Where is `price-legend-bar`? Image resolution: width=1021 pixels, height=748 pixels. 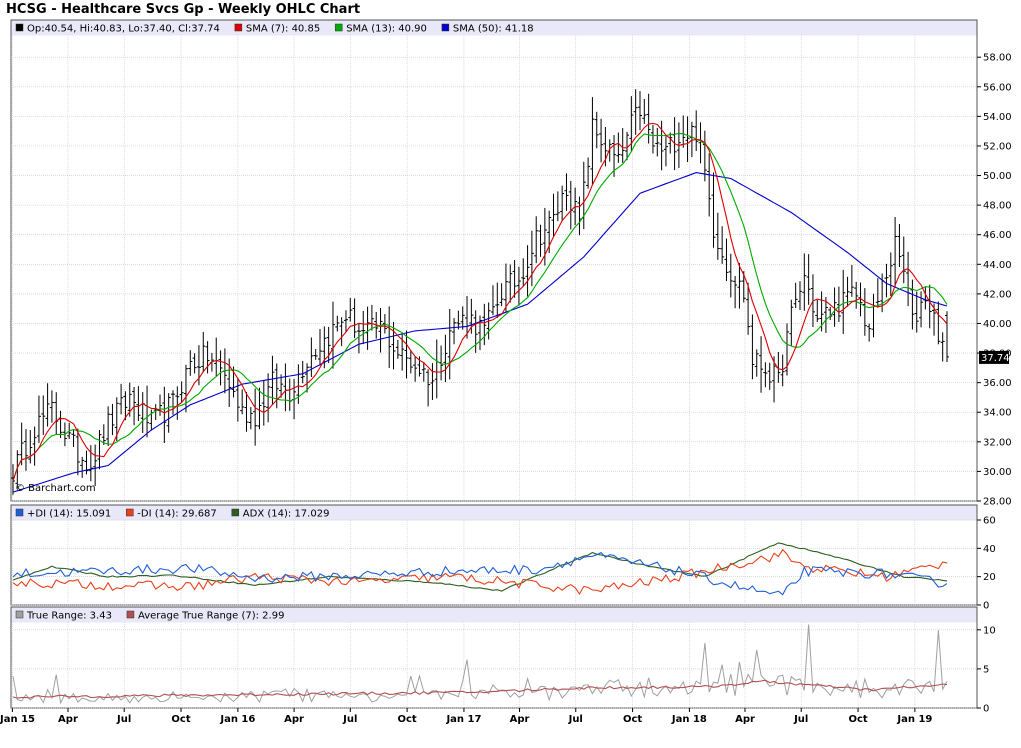
price-legend-bar is located at coordinates (494, 28).